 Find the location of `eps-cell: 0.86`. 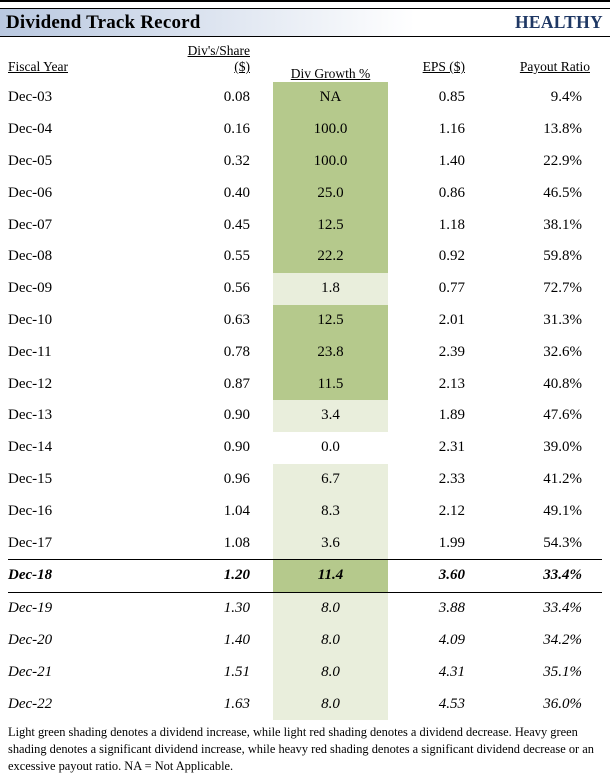

eps-cell: 0.86 is located at coordinates (451, 192).